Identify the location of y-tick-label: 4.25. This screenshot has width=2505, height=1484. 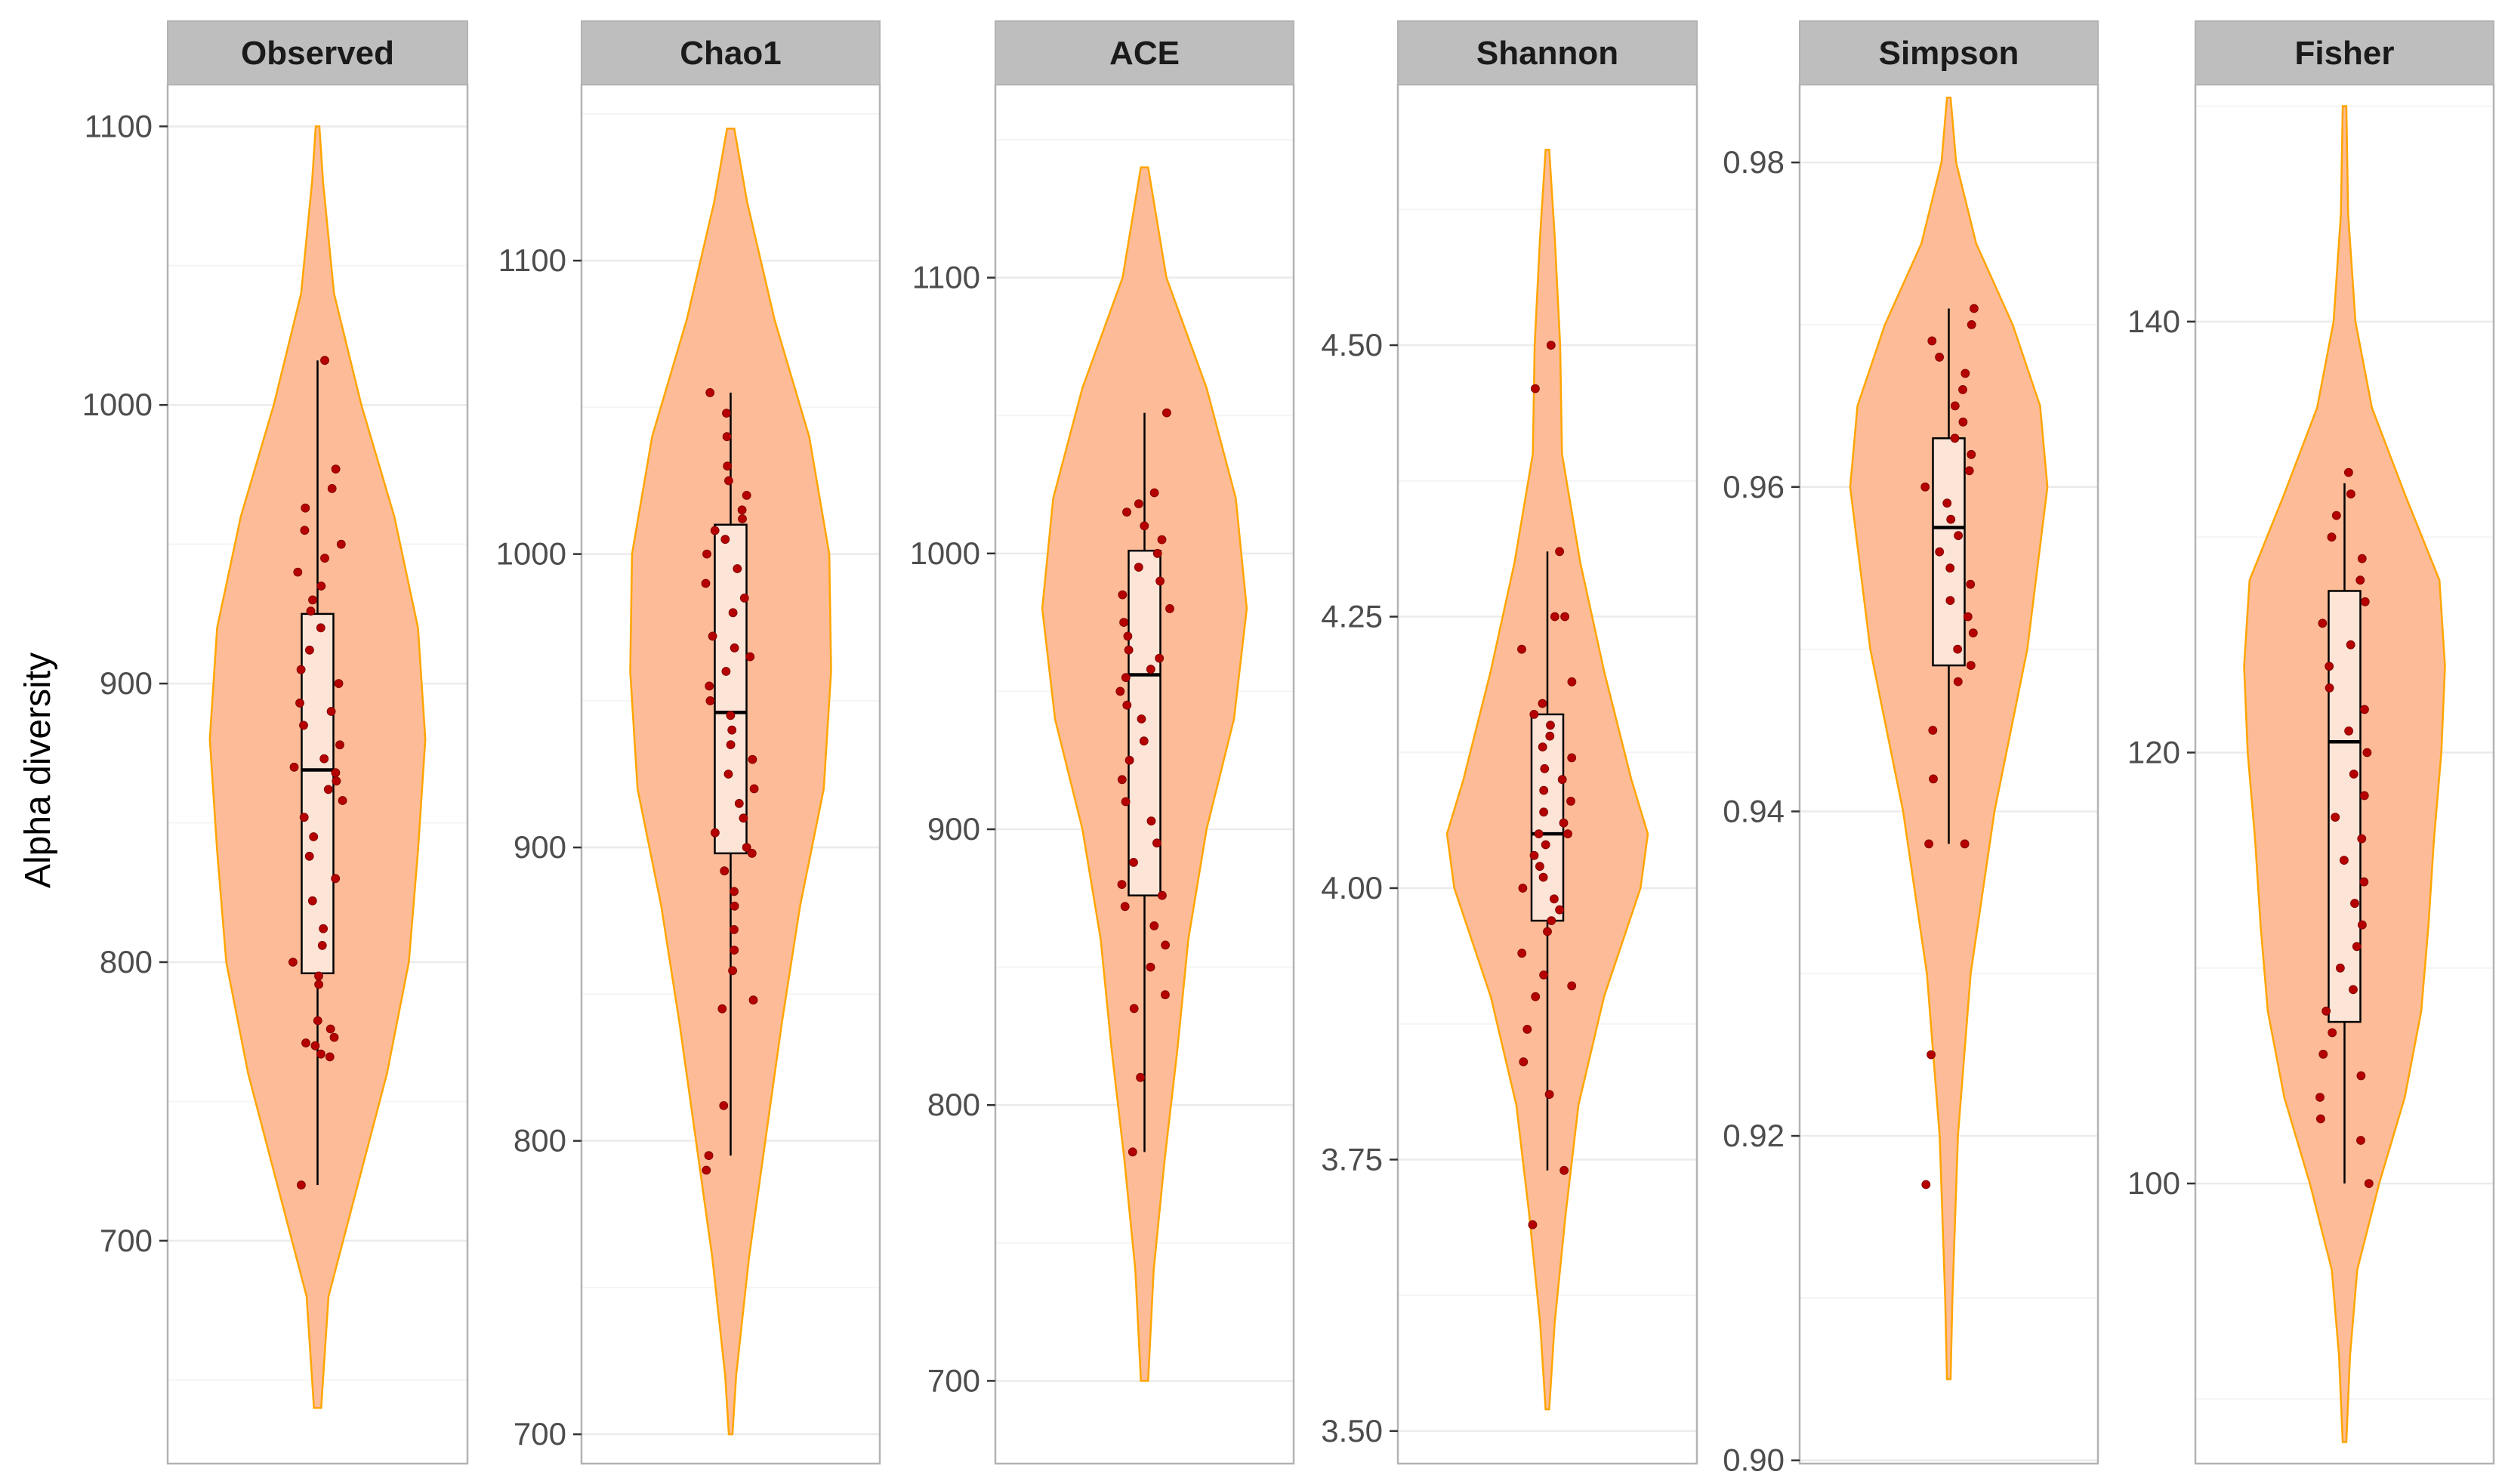
(1352, 616).